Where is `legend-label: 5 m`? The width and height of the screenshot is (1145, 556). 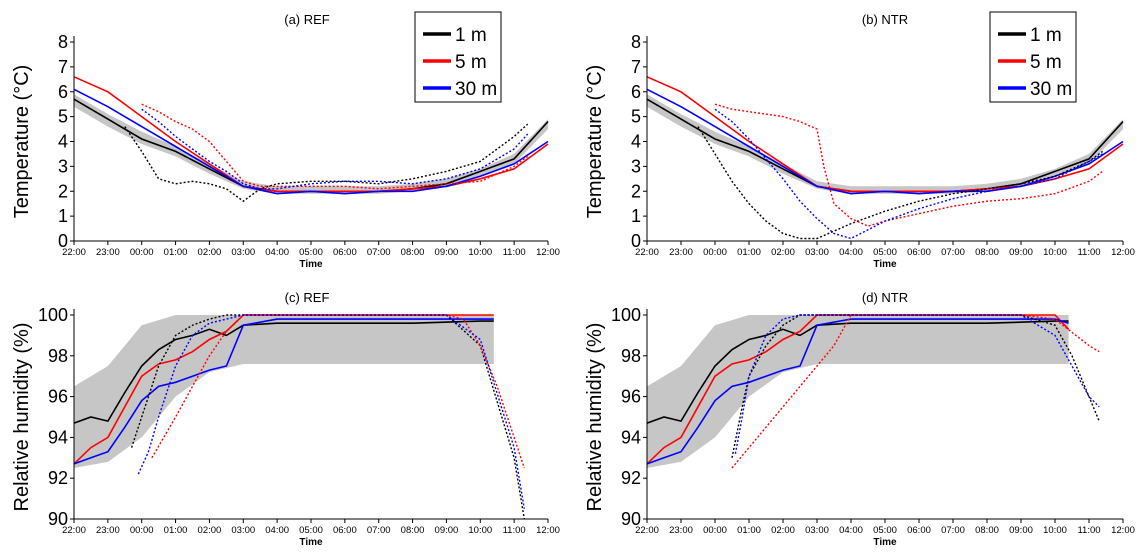
legend-label: 5 m is located at coordinates (1046, 62).